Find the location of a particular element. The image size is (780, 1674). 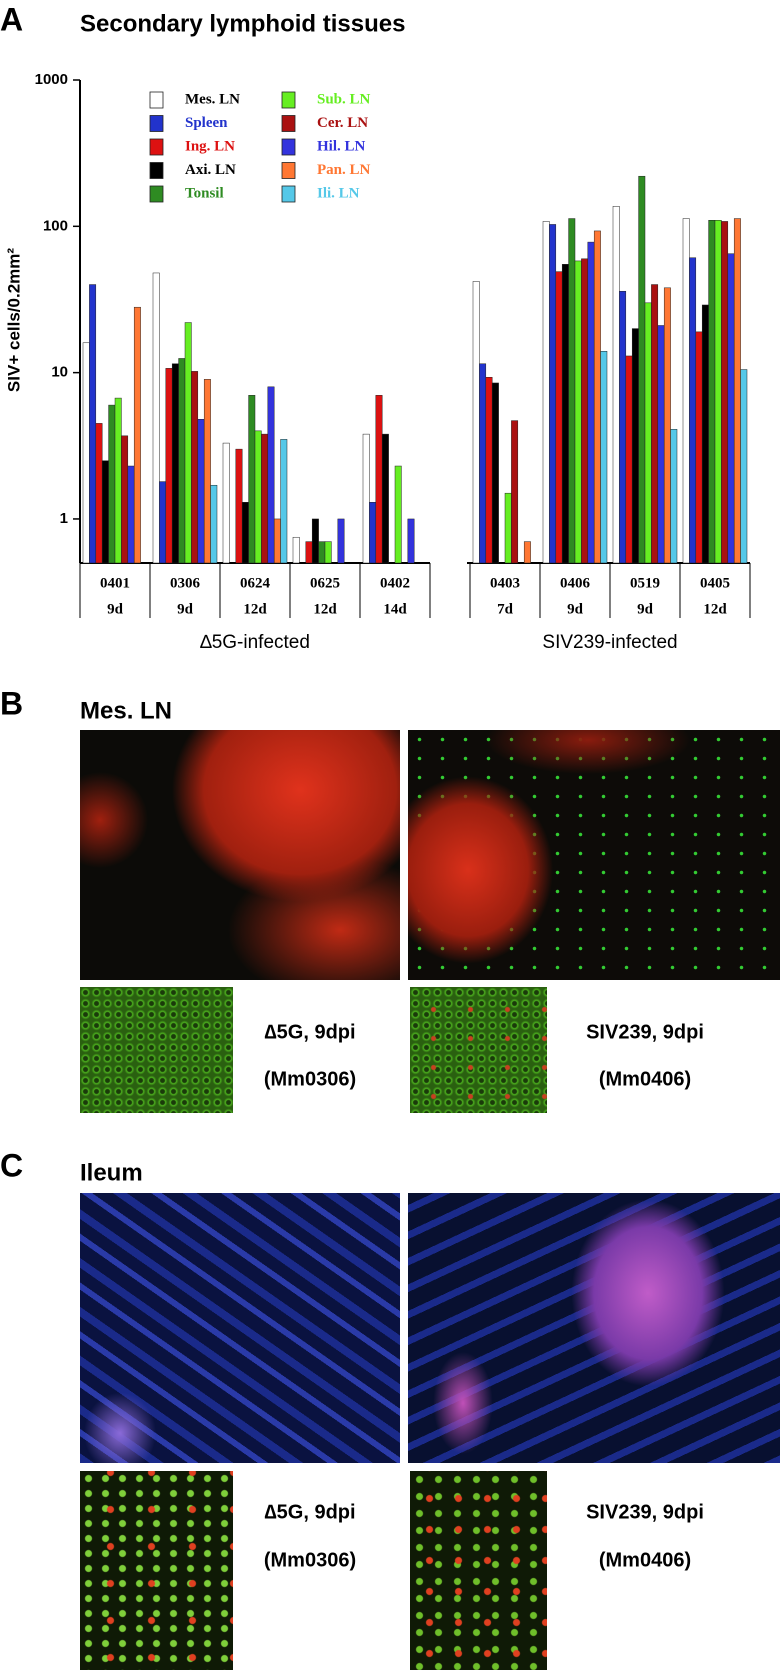

legend-label: Ing. LN is located at coordinates (210, 146).